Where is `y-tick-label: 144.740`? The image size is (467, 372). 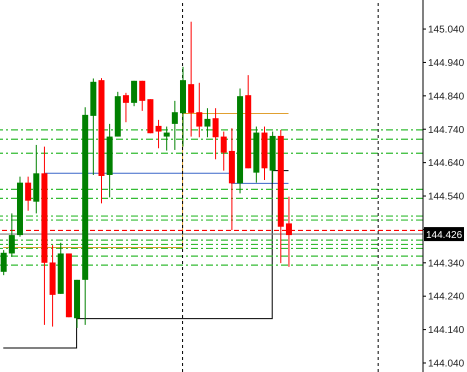
y-tick-label: 144.740 is located at coordinates (446, 130).